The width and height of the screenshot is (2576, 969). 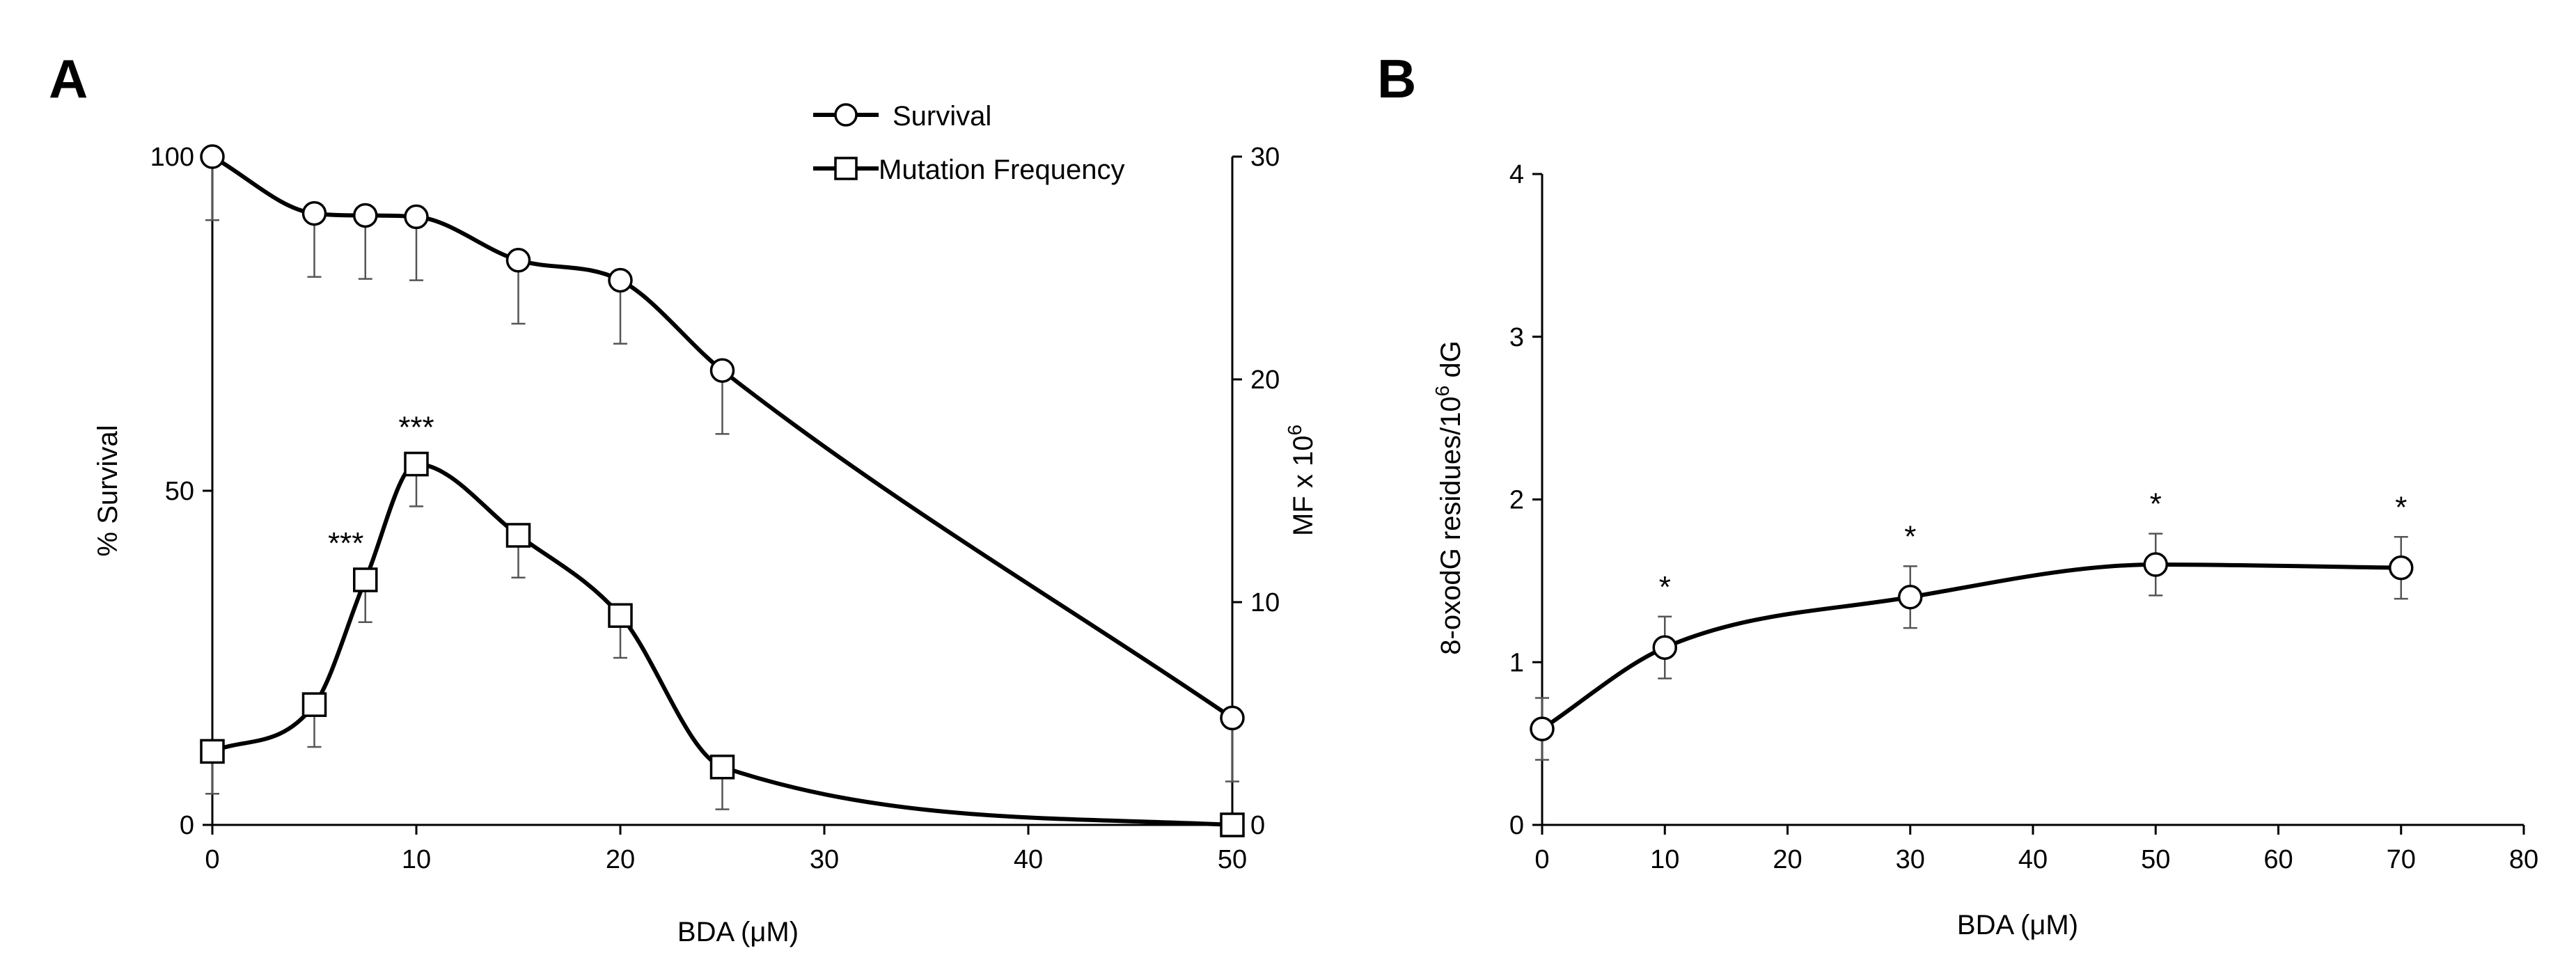 I want to click on panel-a-right-y-tick-label: 10, so click(x=1265, y=602).